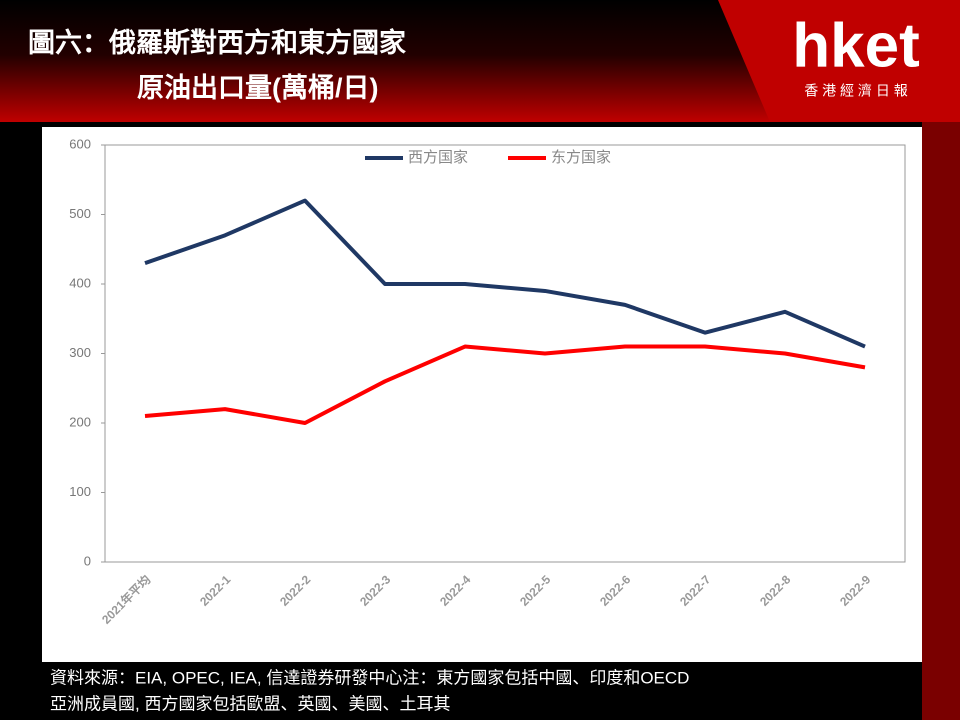  Describe the element at coordinates (855, 91) in the screenshot. I see `logo-subtitle: 香 港 經 濟 日 報` at that location.